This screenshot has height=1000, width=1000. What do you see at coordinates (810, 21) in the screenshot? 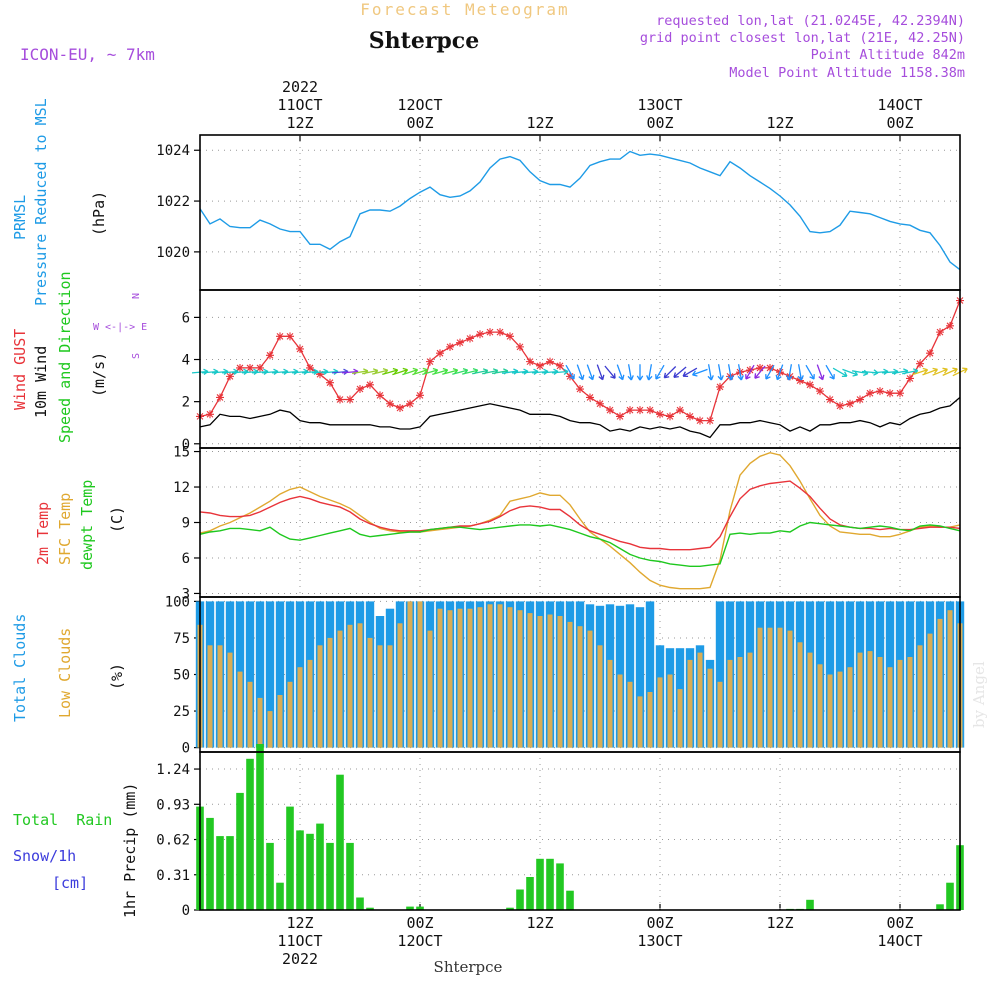
I see `requested-coords: requested lon,lat (21.0245E, 42.2394N)` at bounding box center [810, 21].